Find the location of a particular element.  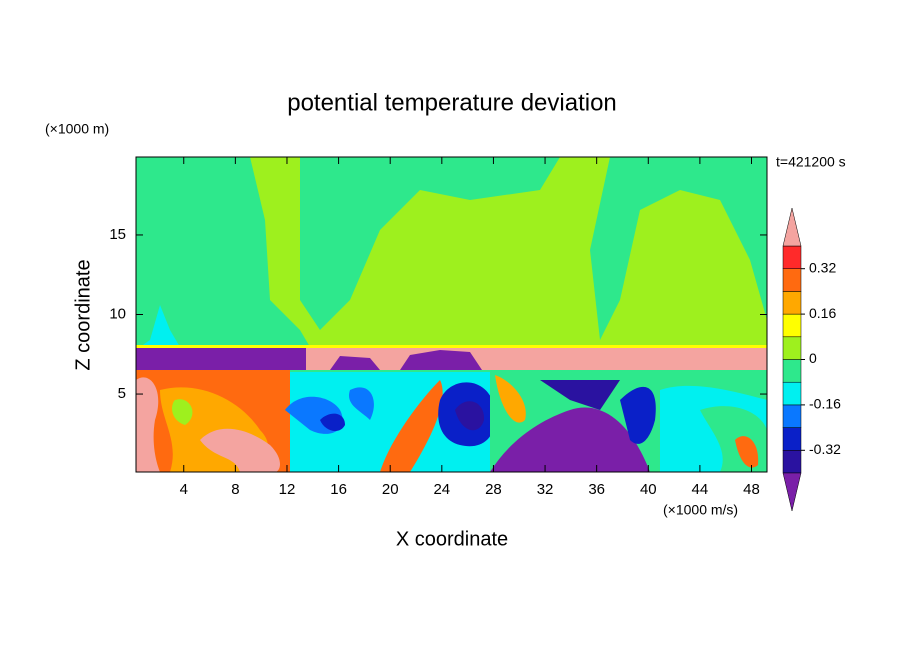

y-unit: (×1000 m) is located at coordinates (77, 129).